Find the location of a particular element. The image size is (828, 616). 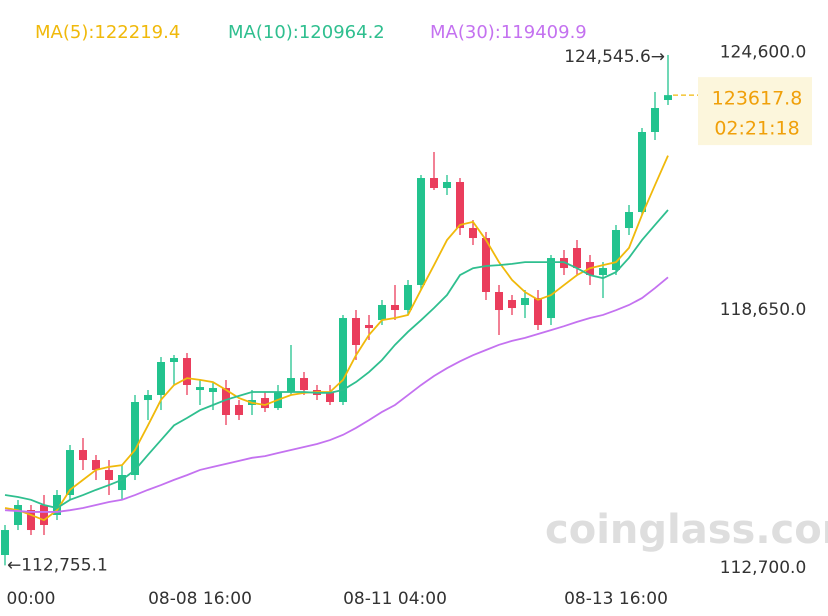

current-price: 123617.8 is located at coordinates (757, 99).